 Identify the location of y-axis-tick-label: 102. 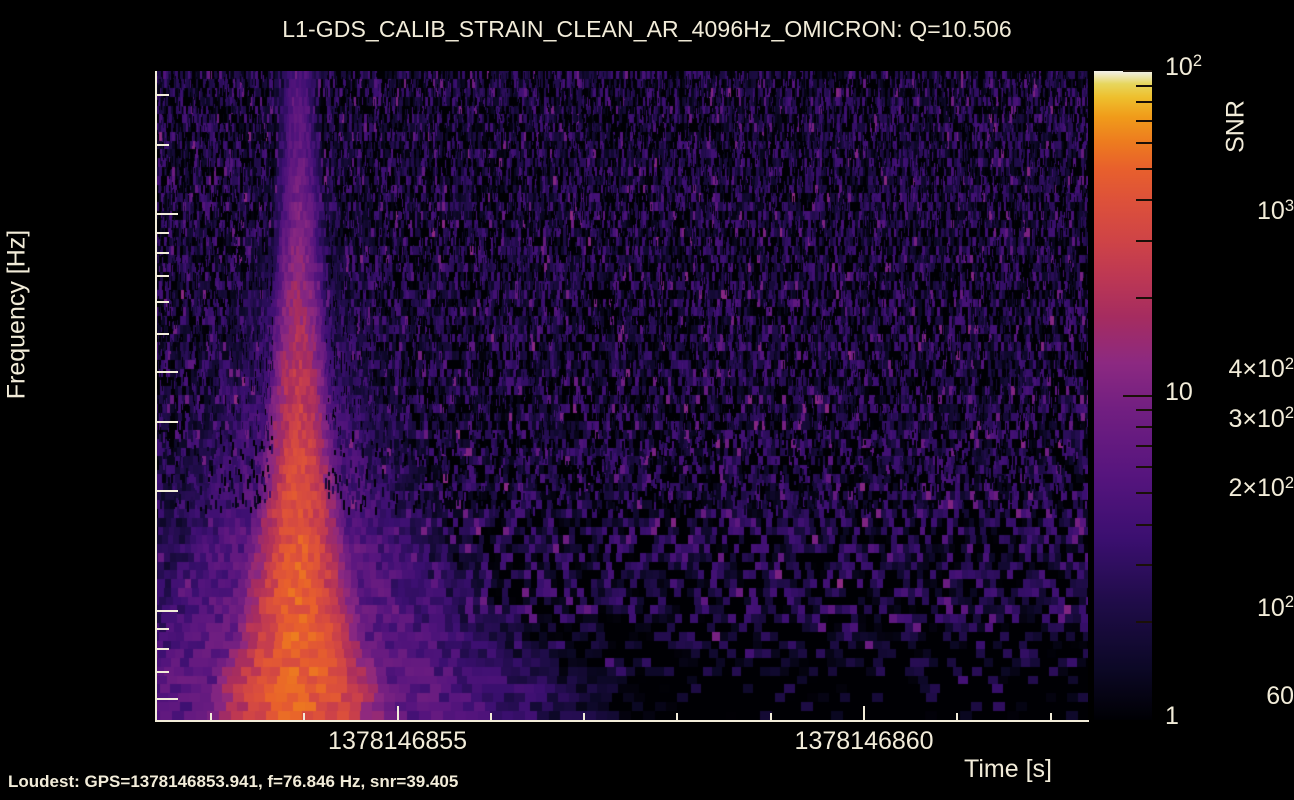
(1275, 607).